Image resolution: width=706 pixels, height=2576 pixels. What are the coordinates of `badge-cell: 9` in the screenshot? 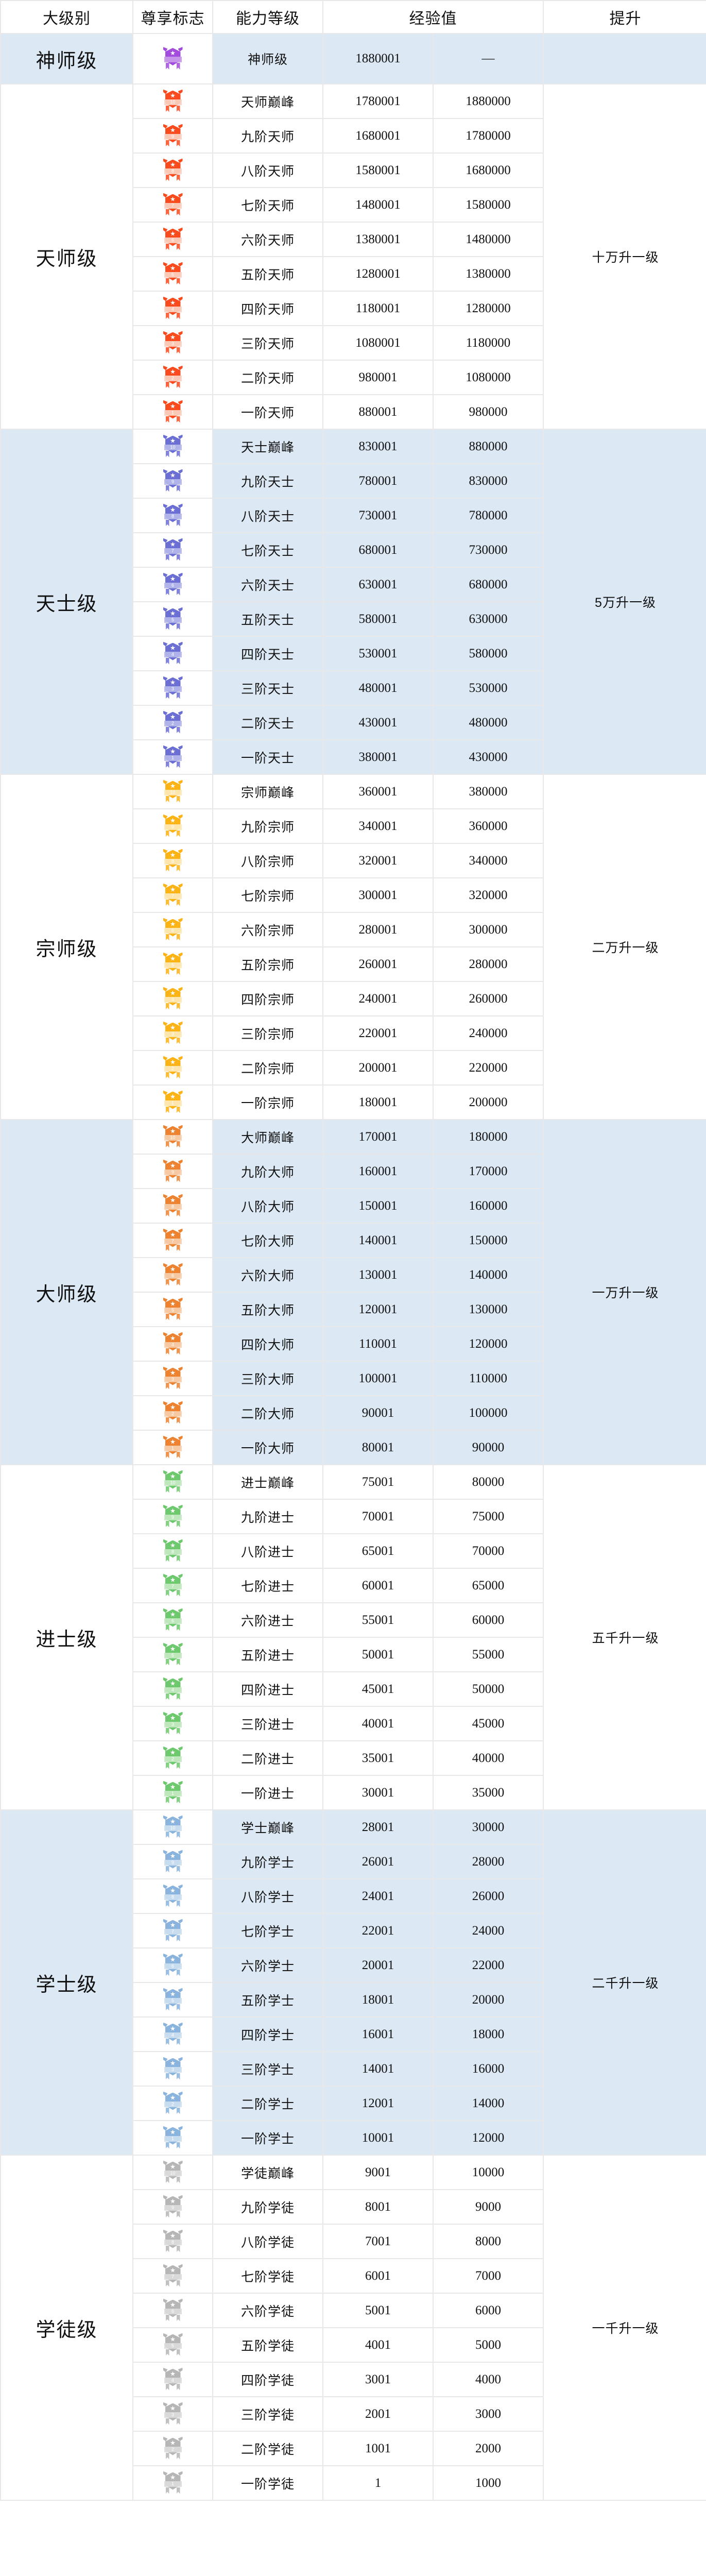 It's located at (172, 1861).